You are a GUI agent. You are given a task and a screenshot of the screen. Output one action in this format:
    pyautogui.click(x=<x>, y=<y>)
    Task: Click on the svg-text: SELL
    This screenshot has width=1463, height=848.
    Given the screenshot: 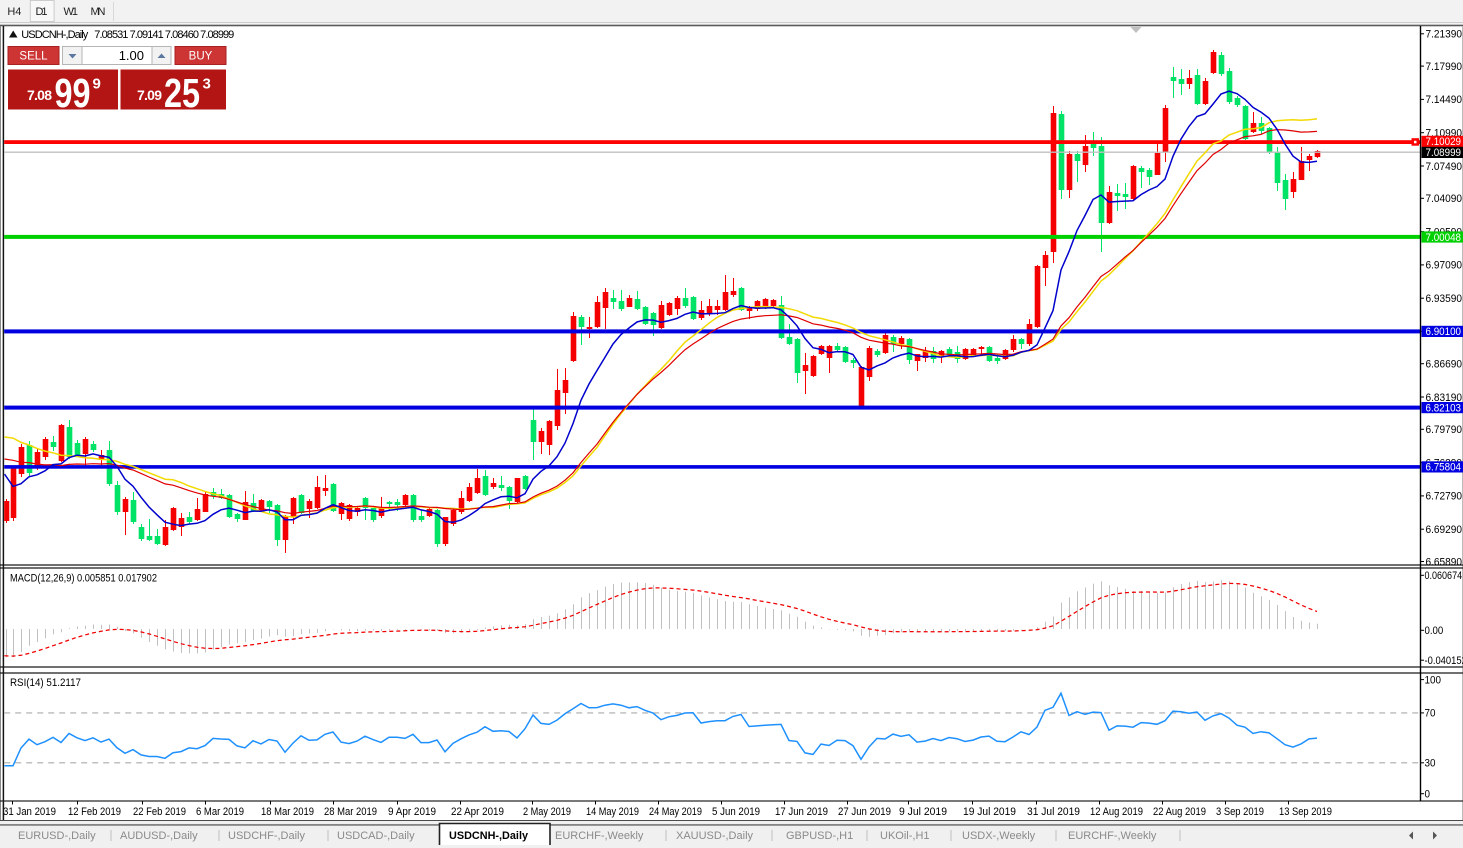 What is the action you would take?
    pyautogui.click(x=33, y=57)
    